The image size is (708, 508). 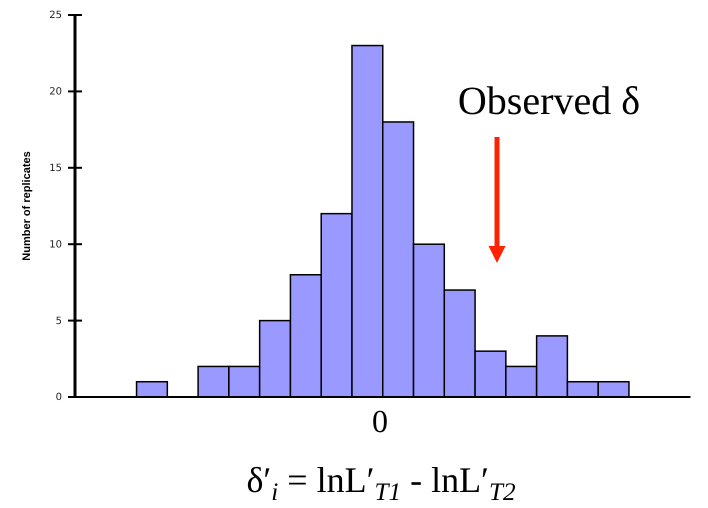 I want to click on y-tick-label: 5, so click(x=59, y=321).